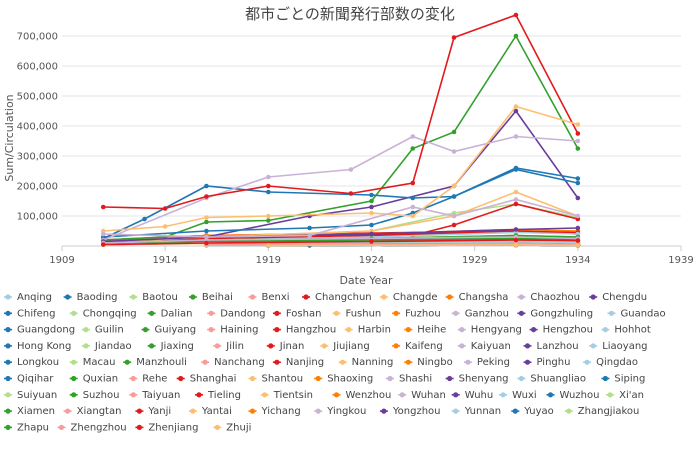 The height and width of the screenshot is (450, 700). What do you see at coordinates (274, 411) in the screenshot?
I see `legend-item: Yichang` at bounding box center [274, 411].